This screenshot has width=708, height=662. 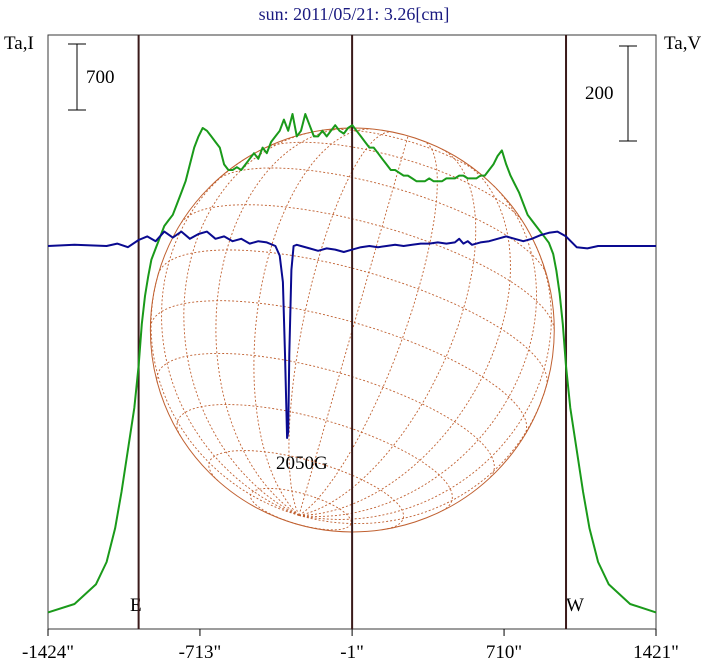 What do you see at coordinates (575, 605) in the screenshot?
I see `west-limb-label: W` at bounding box center [575, 605].